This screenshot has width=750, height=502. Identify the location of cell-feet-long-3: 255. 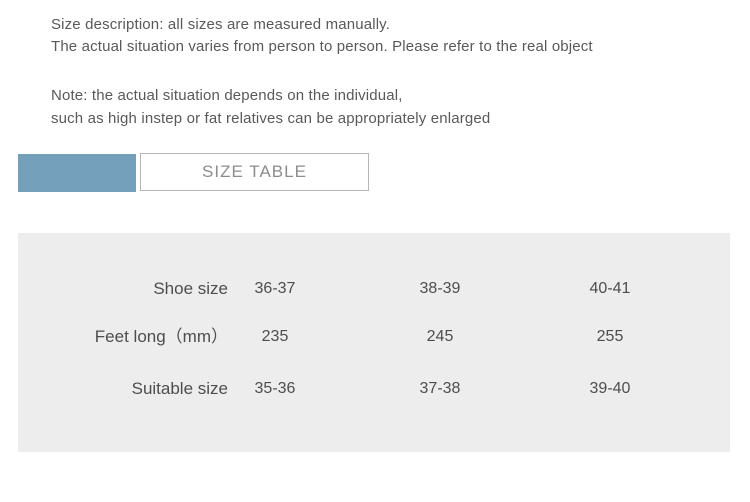
(610, 336).